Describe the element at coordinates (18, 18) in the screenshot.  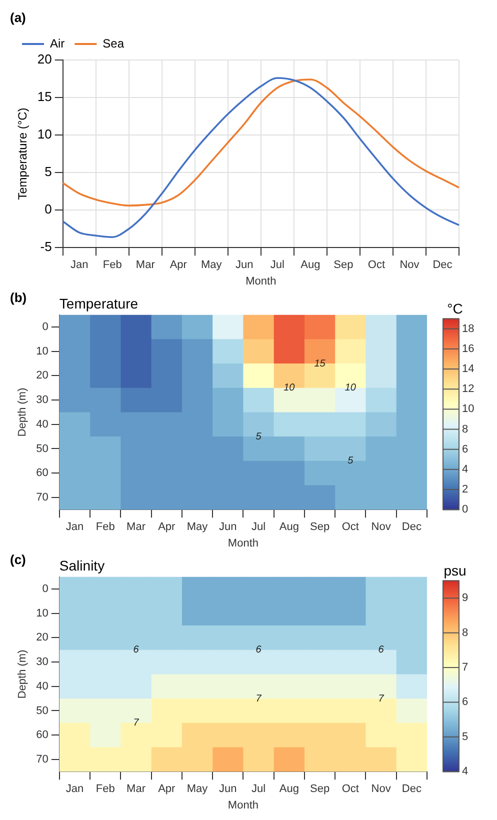
I see `text: (a)` at that location.